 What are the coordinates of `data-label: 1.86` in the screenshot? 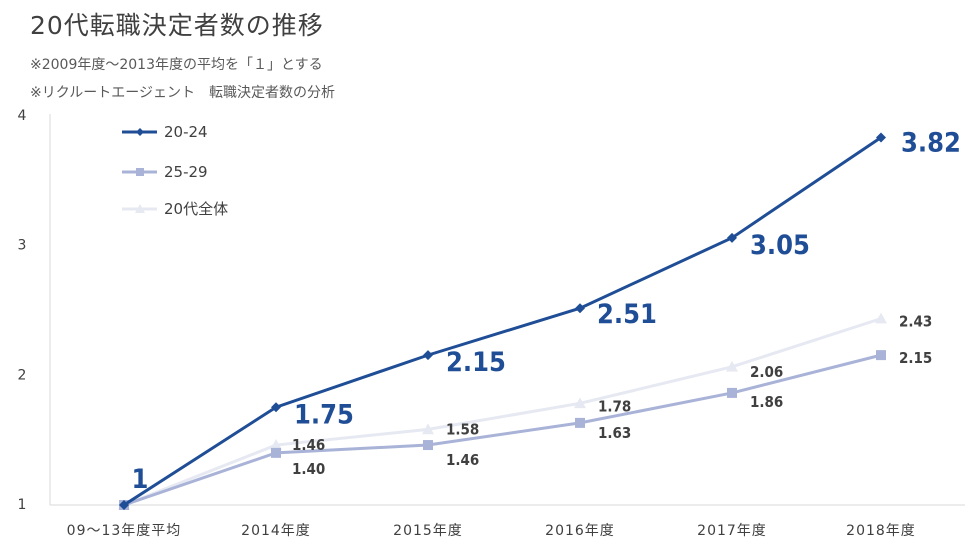 It's located at (766, 402).